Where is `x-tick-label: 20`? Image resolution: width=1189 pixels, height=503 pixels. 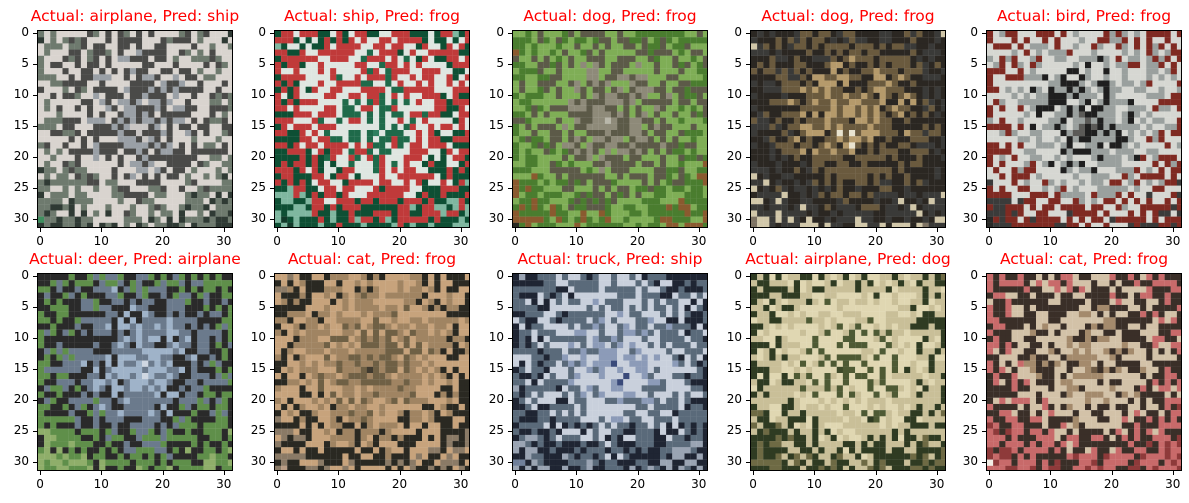 x-tick-label: 20 is located at coordinates (1111, 241).